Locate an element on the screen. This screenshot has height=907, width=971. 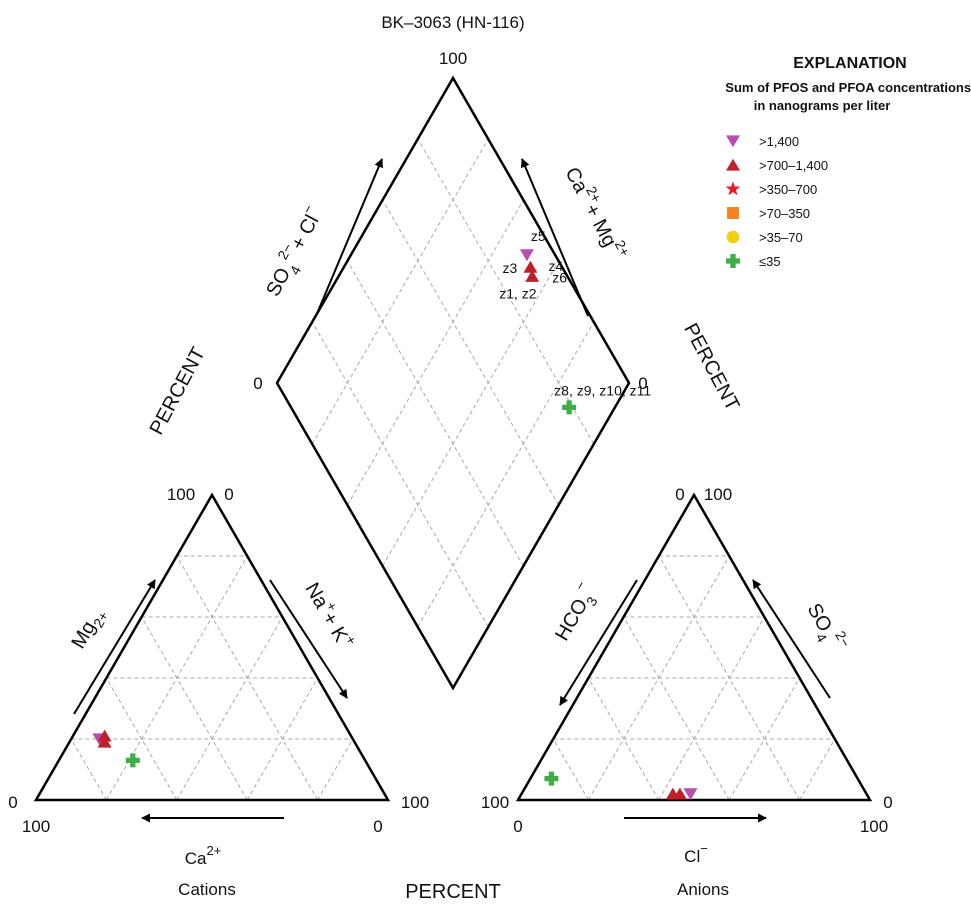
diamond-left-axis-arrow is located at coordinates (349, 237).